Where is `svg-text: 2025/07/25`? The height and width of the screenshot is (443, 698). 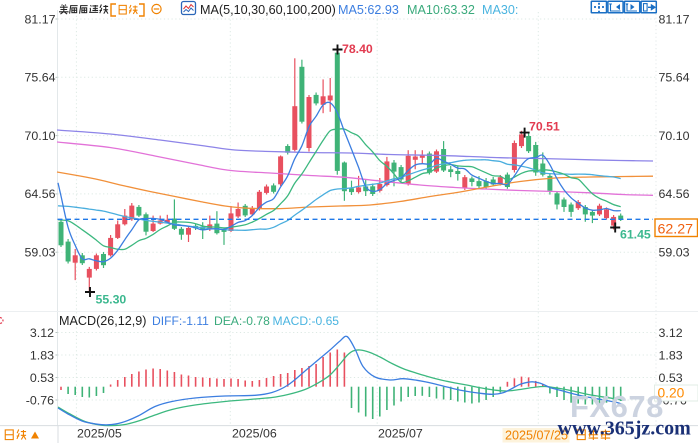 svg-text: 2025/07/25 is located at coordinates (536, 436).